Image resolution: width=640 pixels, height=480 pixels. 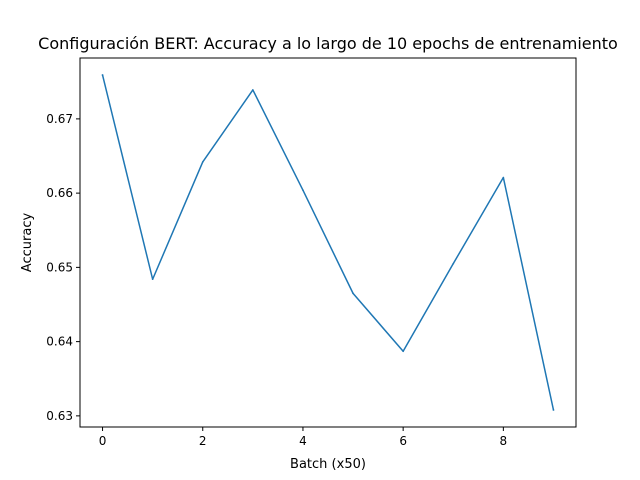 What do you see at coordinates (59, 342) in the screenshot?
I see `y-tick-label: 0.64` at bounding box center [59, 342].